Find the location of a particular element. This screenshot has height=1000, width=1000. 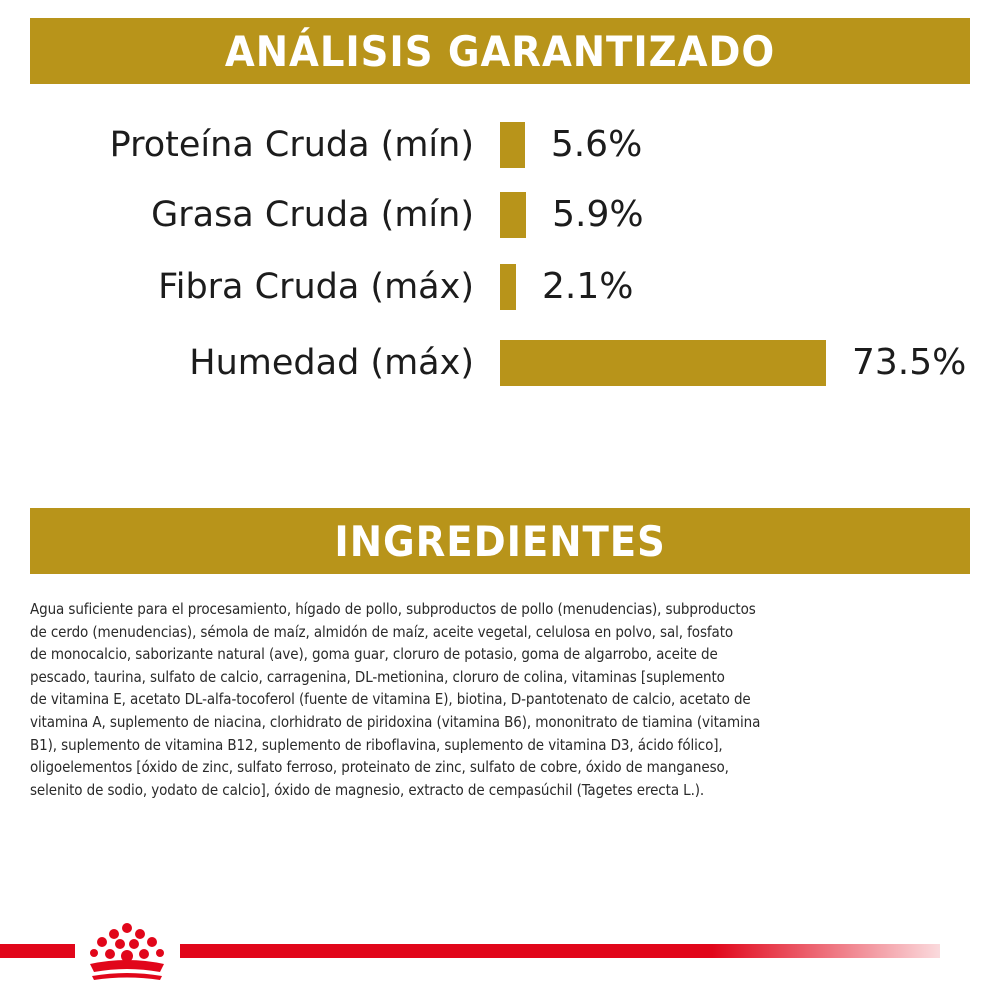

footer-brand-bar is located at coordinates (500, 955).